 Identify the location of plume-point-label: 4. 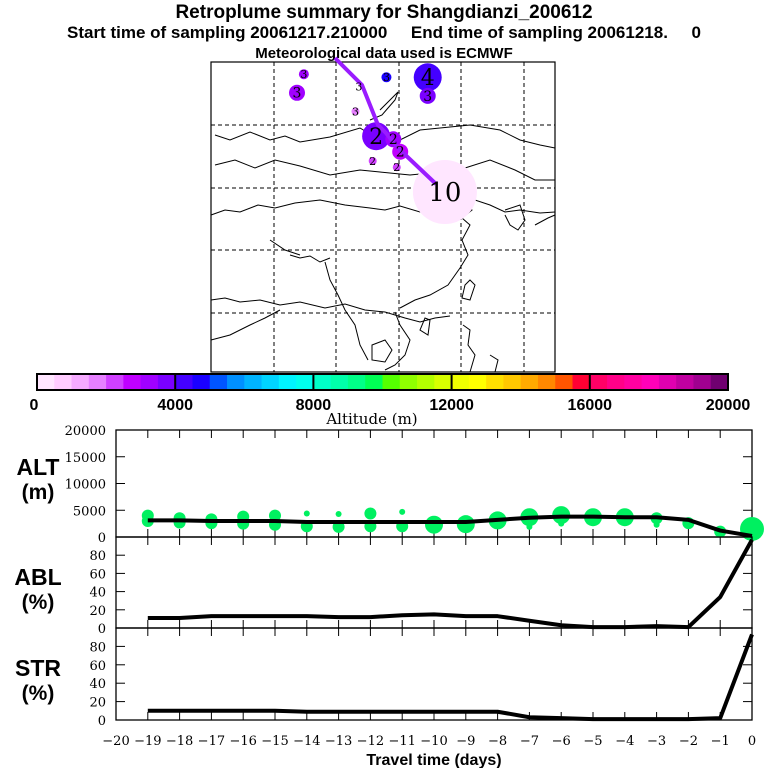
(428, 78).